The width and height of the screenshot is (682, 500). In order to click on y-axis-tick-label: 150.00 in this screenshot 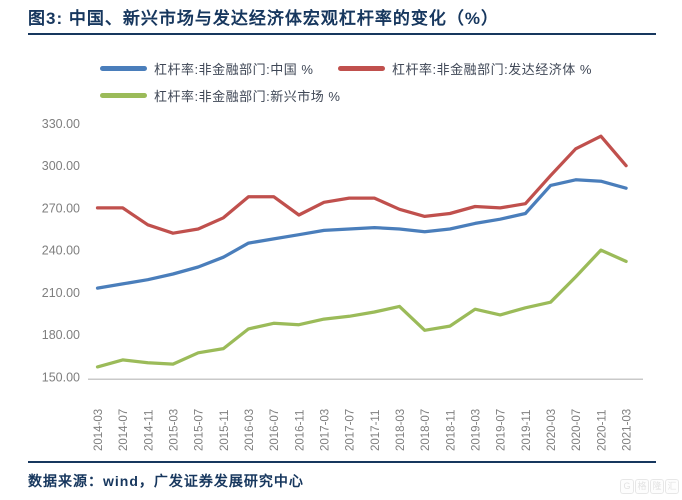, I will do `click(61, 377)`.